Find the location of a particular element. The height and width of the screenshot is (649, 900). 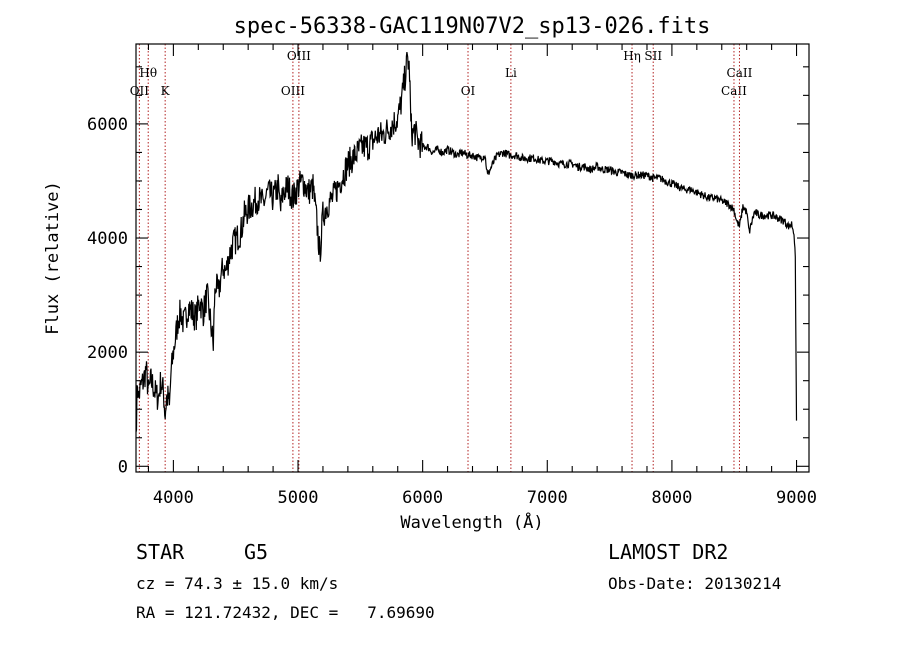

survey-name: LAMOST DR2 is located at coordinates (668, 552).